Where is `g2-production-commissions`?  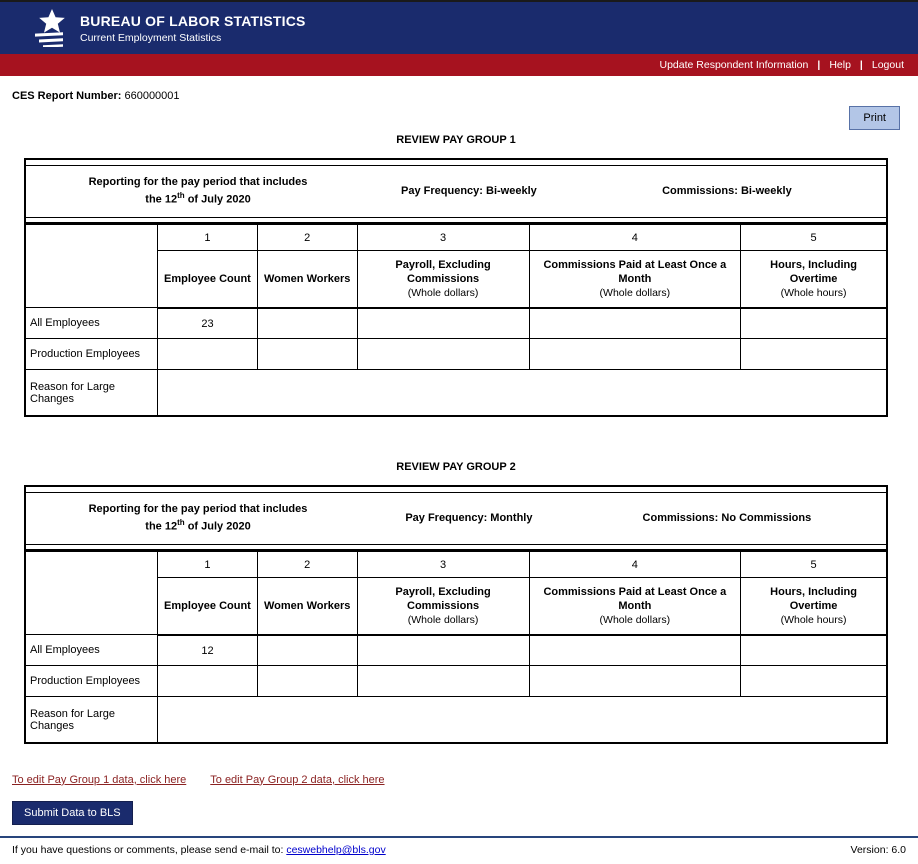 g2-production-commissions is located at coordinates (635, 681).